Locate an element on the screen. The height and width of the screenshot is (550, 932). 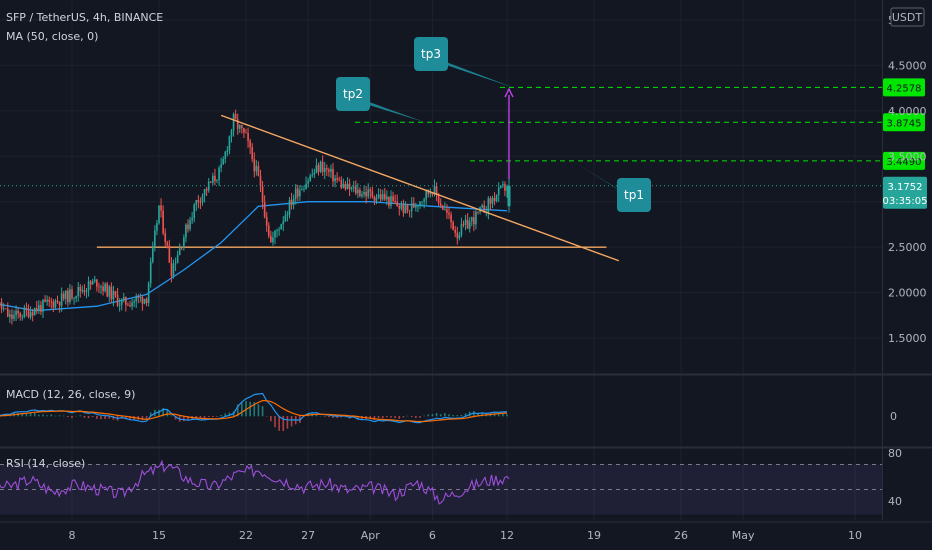
resistance-line is located at coordinates (420, 188).